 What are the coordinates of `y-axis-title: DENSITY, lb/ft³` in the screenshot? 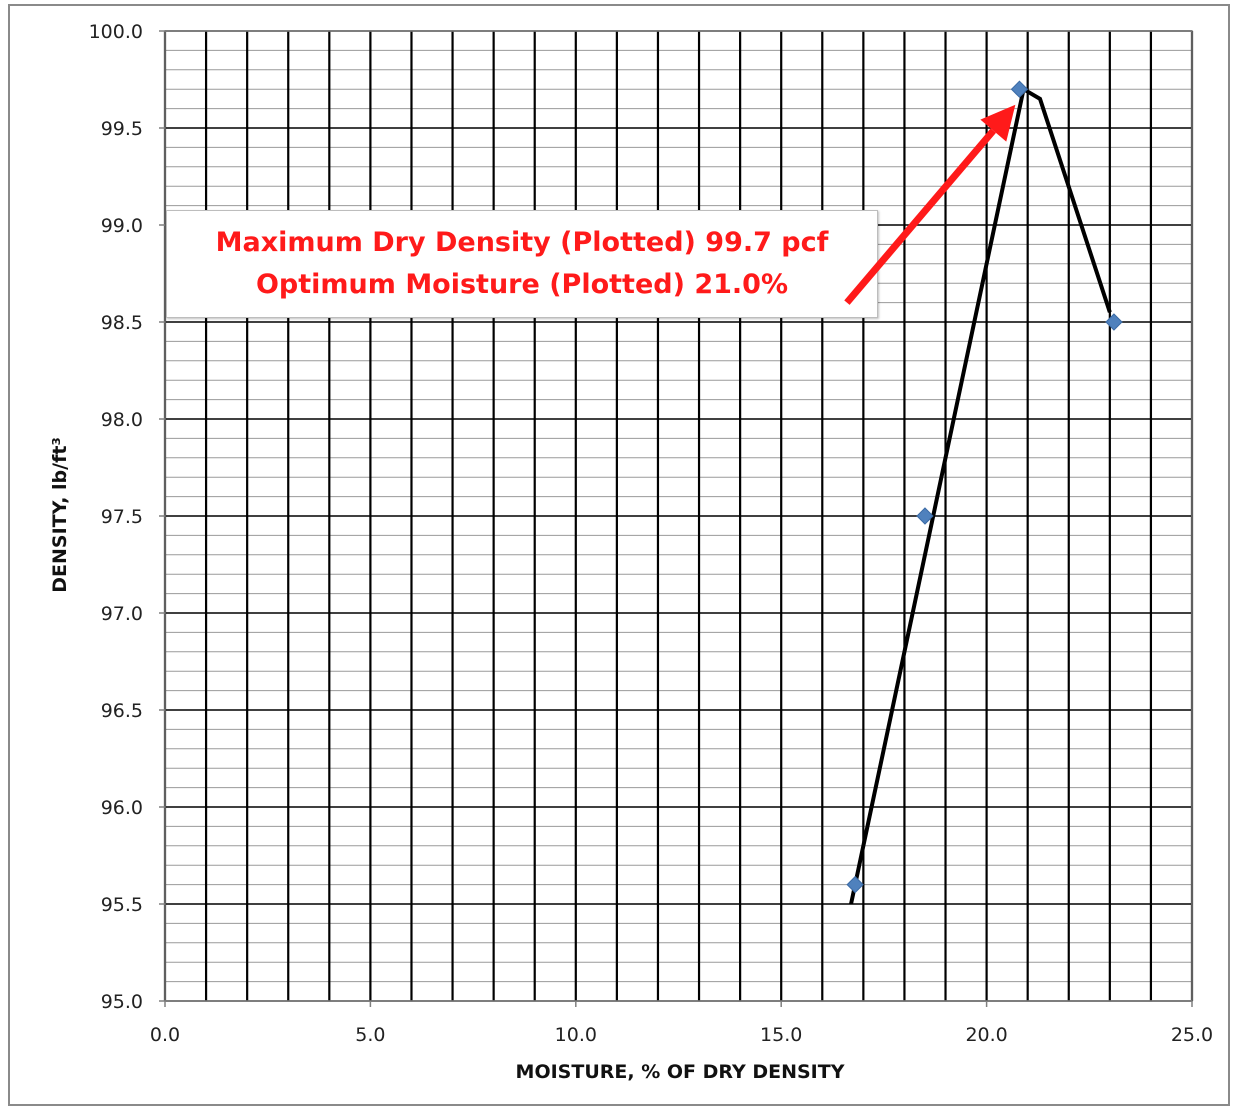 It's located at (60, 515).